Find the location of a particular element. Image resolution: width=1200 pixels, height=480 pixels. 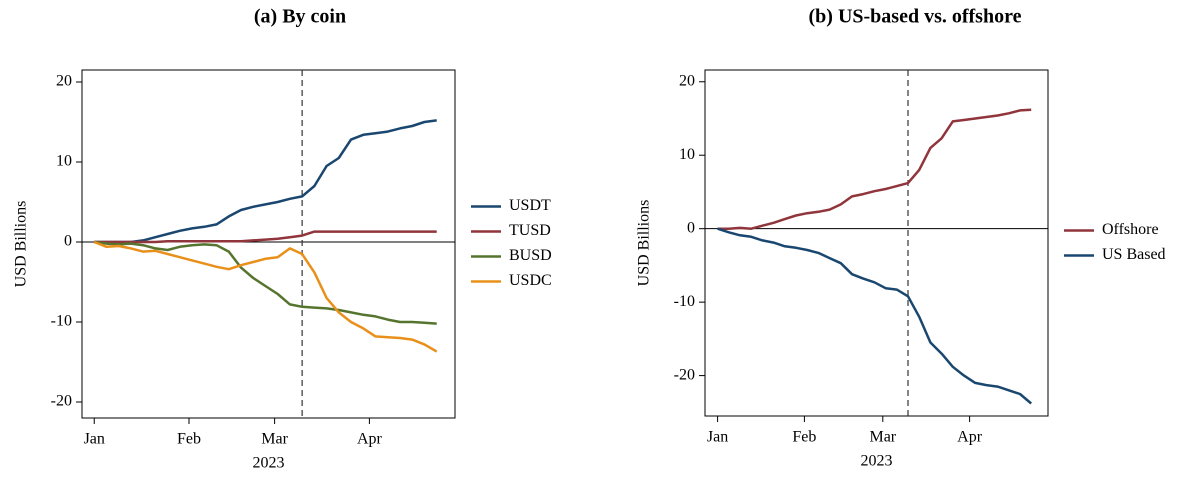

legend-label: Offshore is located at coordinates (1130, 229).